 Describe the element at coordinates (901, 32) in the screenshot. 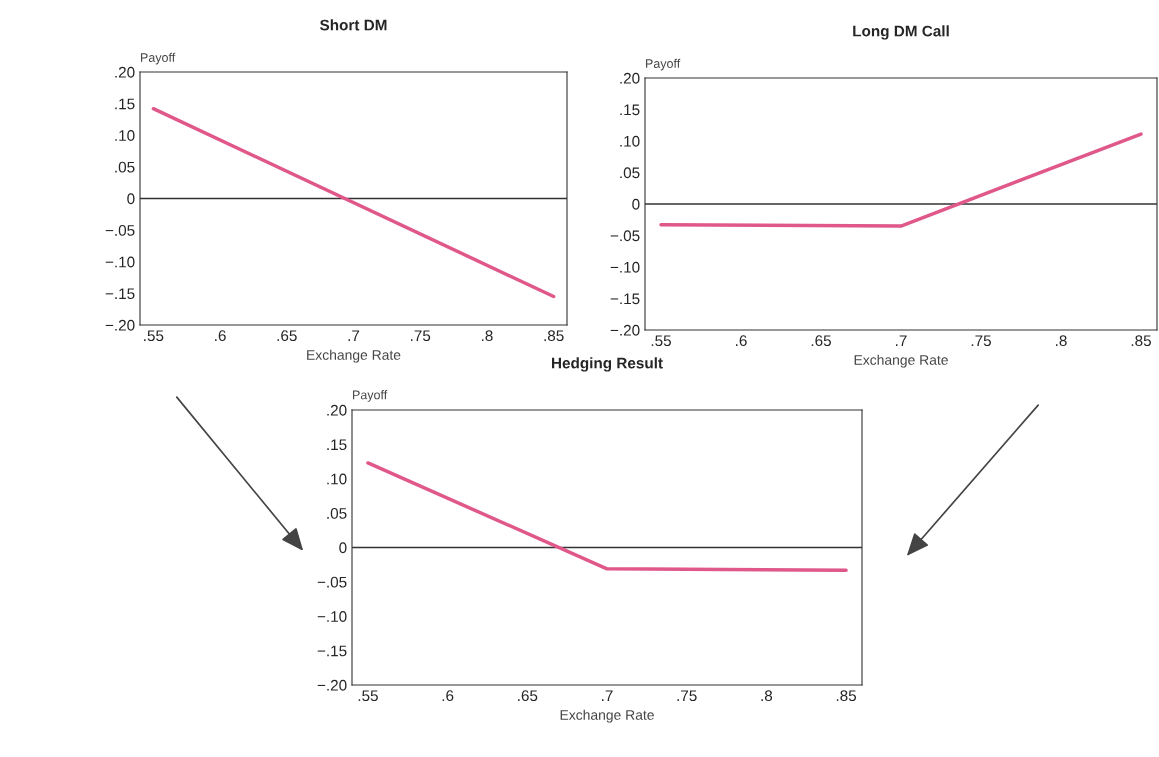

I see `chart-title: Long DM Call` at that location.